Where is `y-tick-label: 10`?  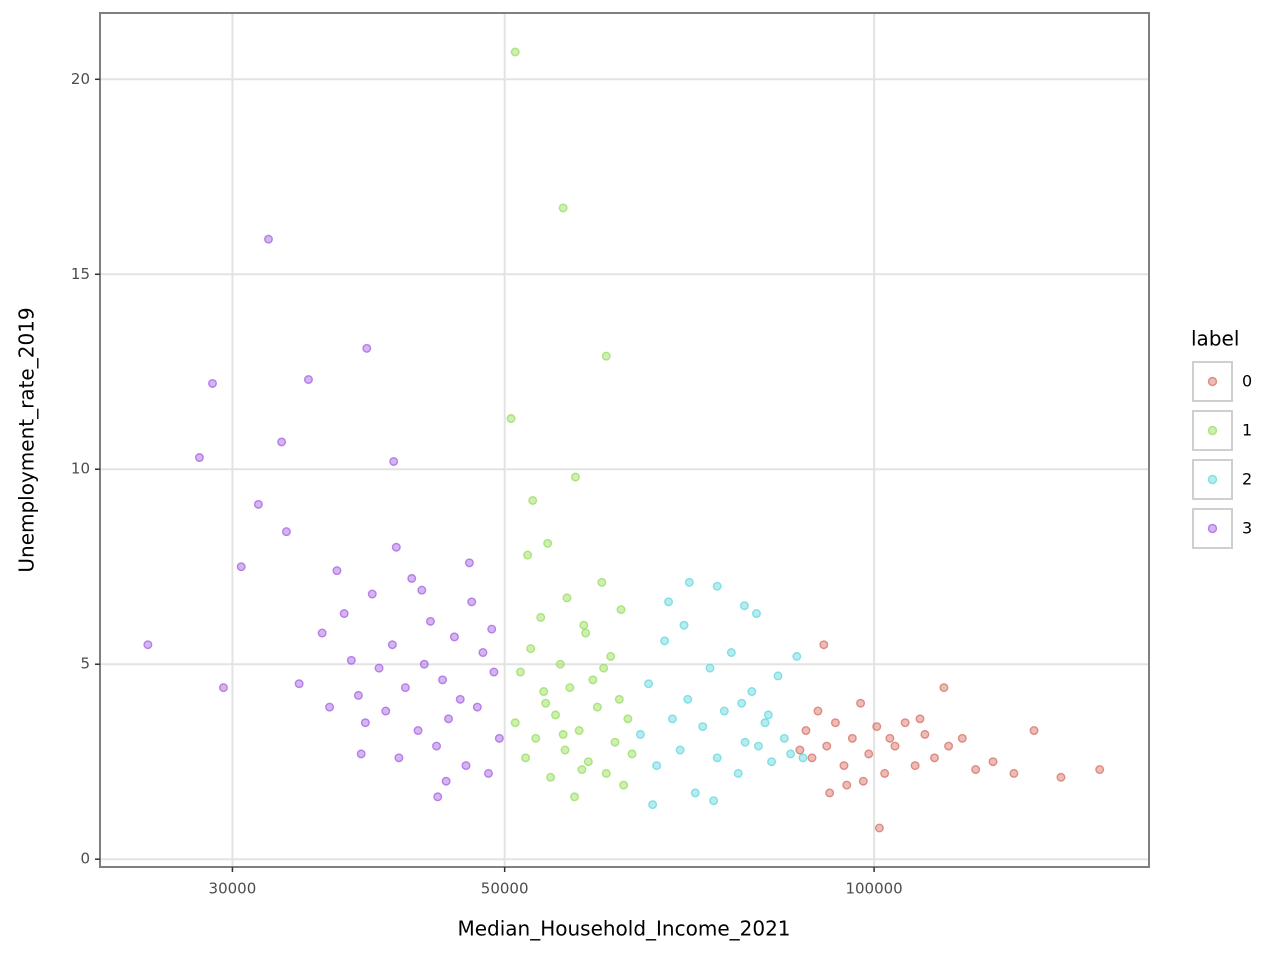 y-tick-label: 10 is located at coordinates (80, 469).